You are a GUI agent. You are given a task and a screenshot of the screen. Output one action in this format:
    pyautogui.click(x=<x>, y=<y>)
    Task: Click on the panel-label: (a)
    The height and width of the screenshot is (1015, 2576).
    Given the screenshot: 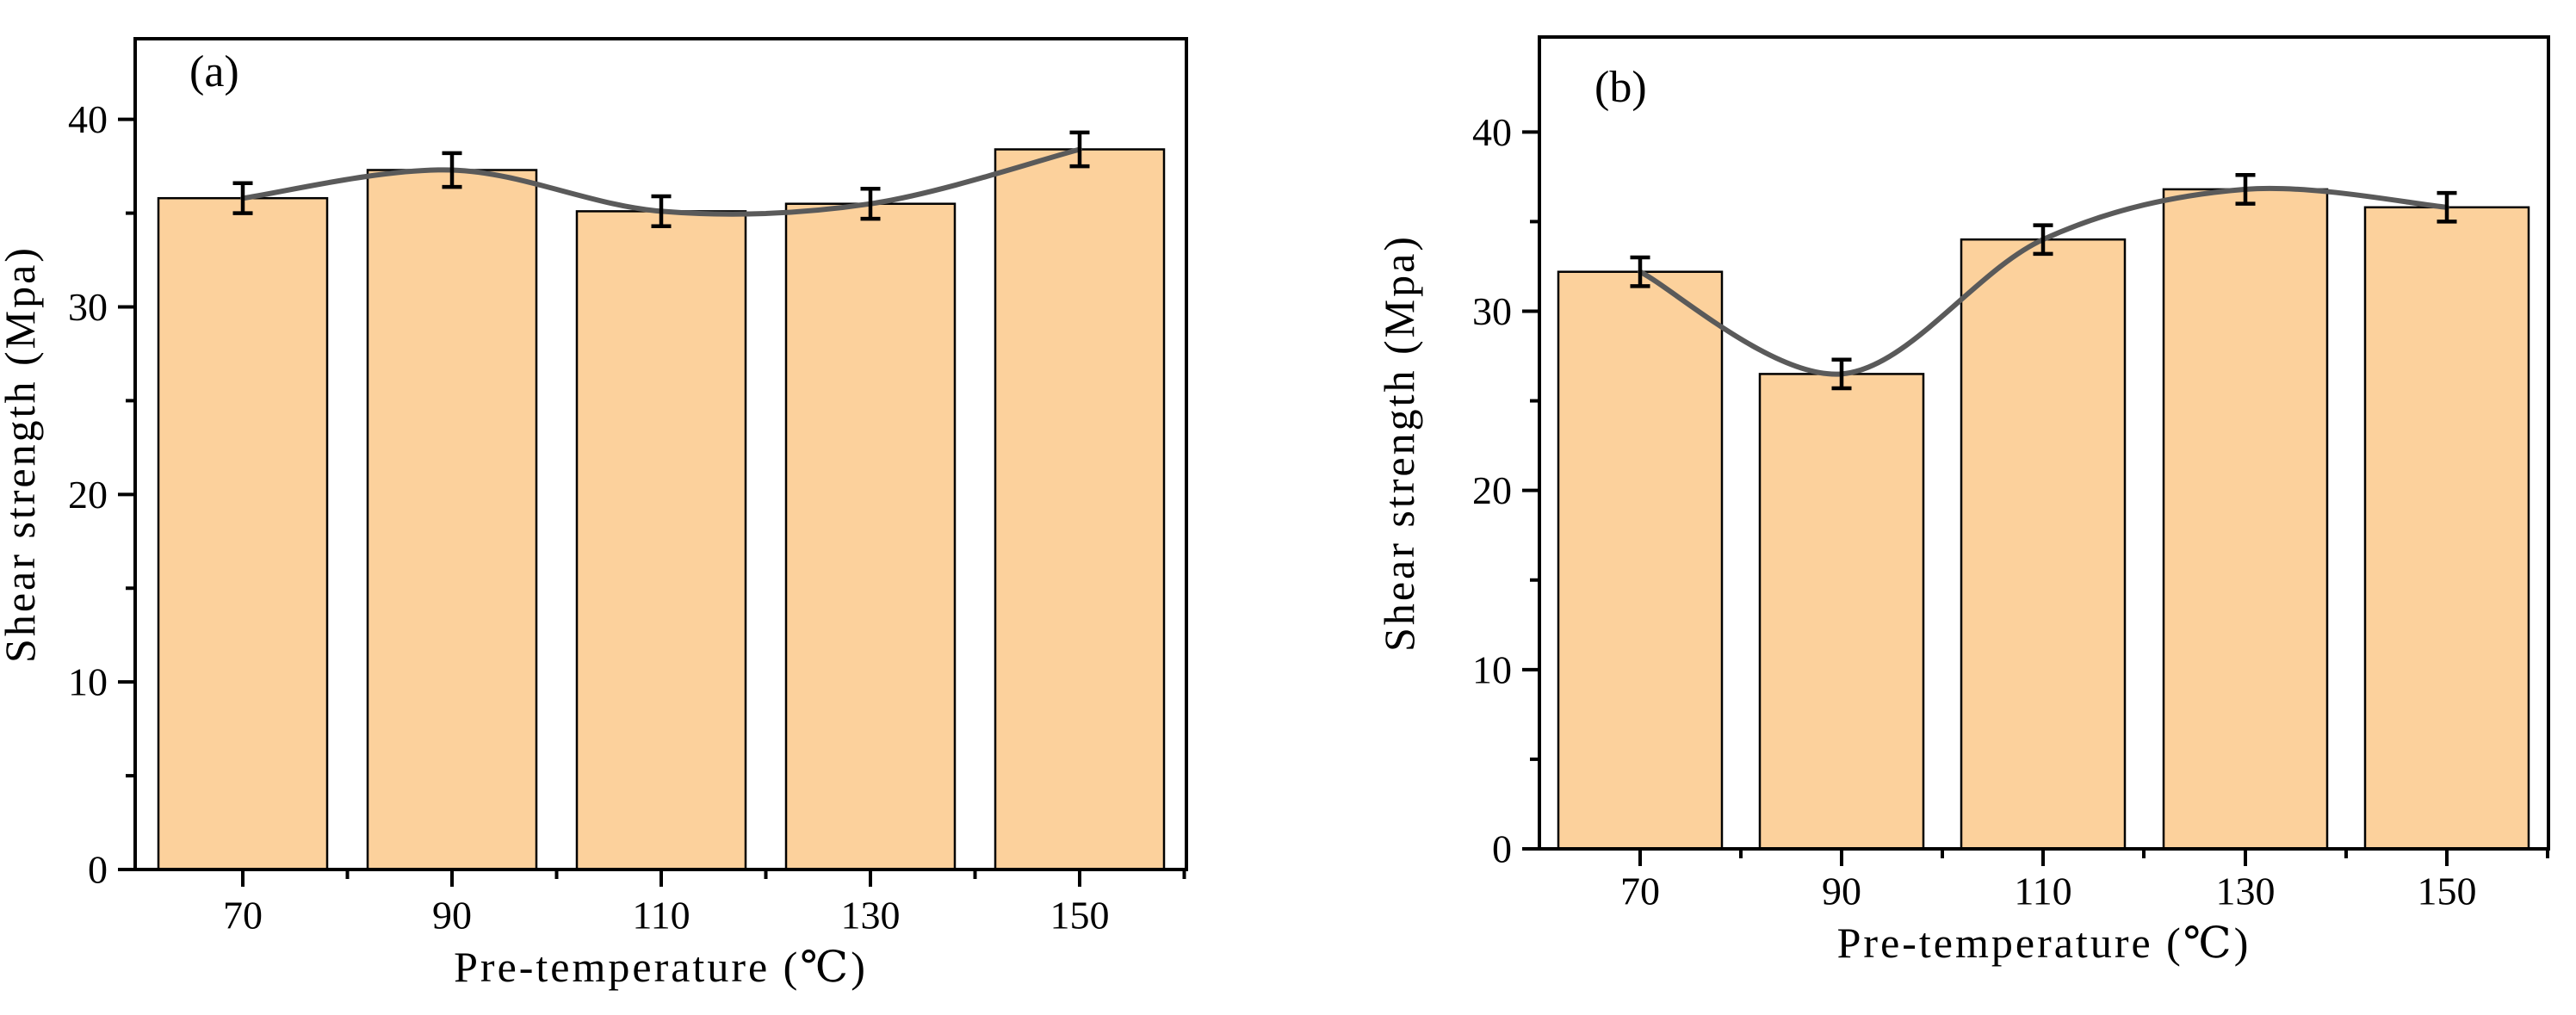 What is the action you would take?
    pyautogui.click(x=214, y=71)
    